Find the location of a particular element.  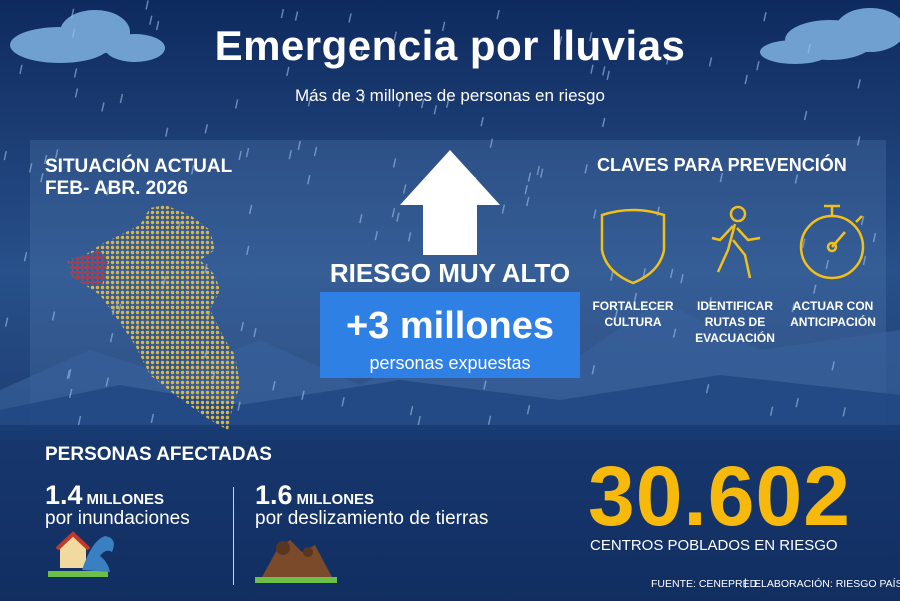

walking-icon is located at coordinates (736, 242).